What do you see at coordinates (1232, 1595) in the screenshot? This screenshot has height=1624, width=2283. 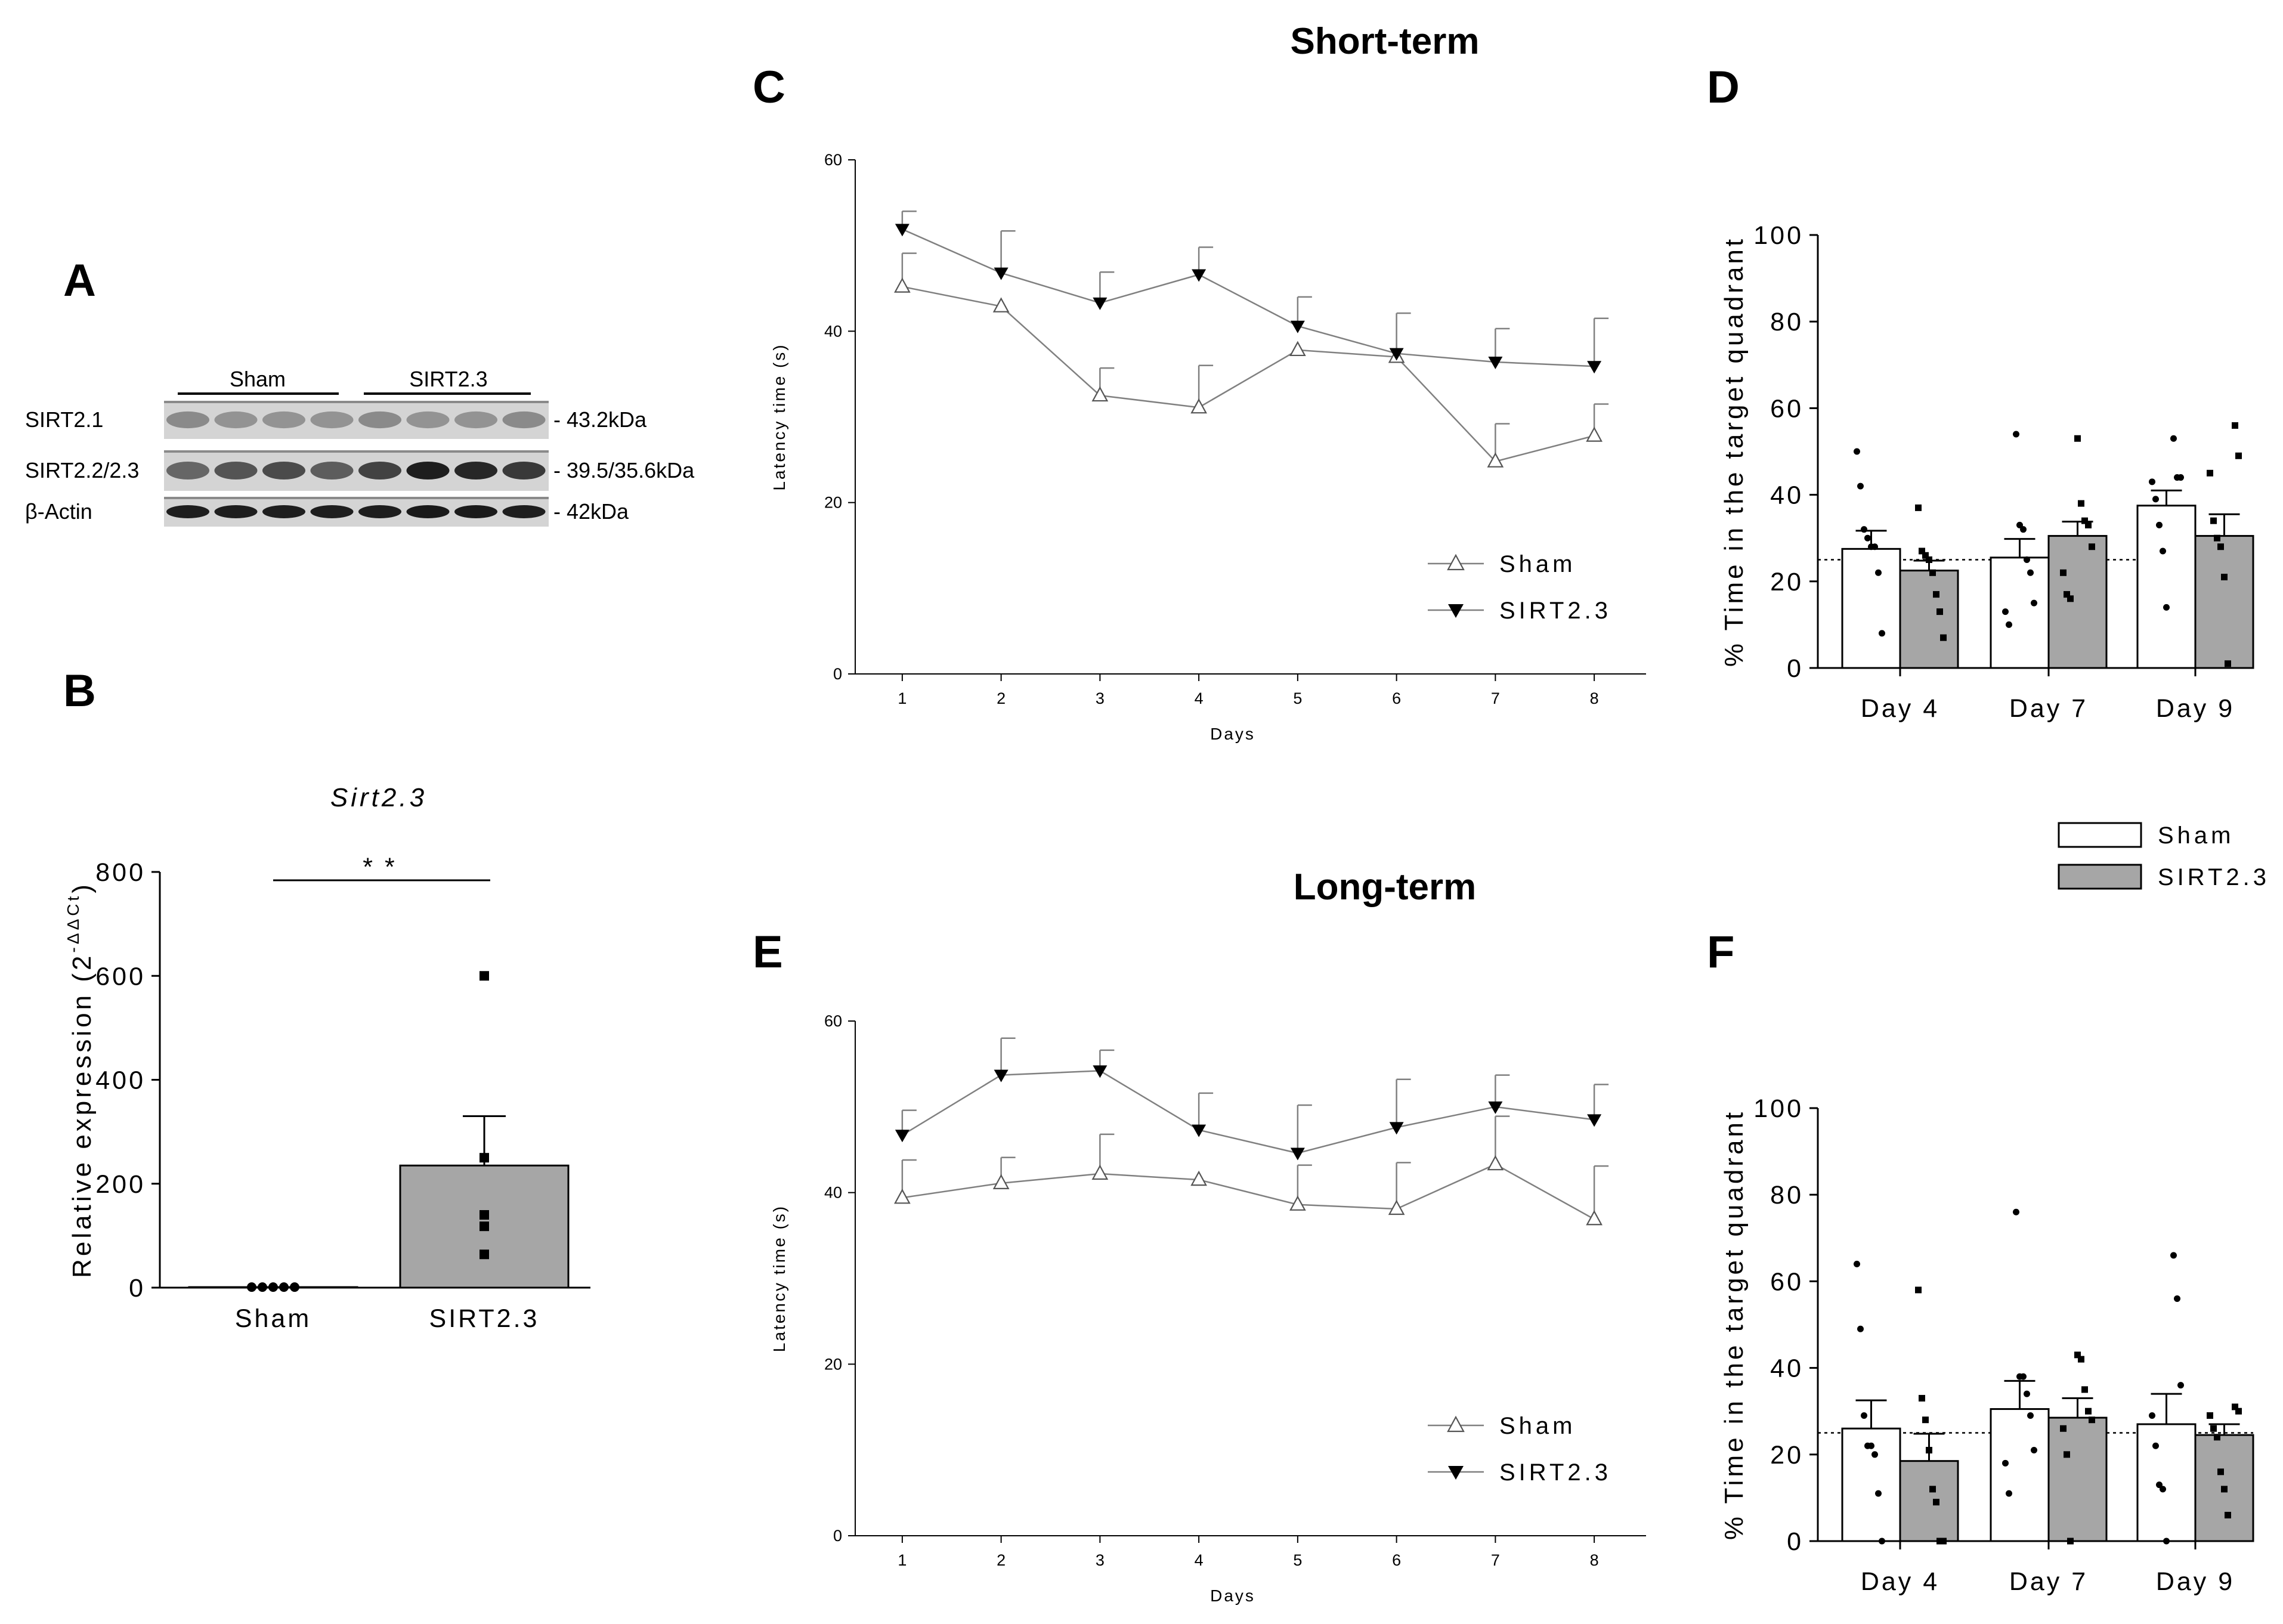 I see `x-axis-label: Days` at bounding box center [1232, 1595].